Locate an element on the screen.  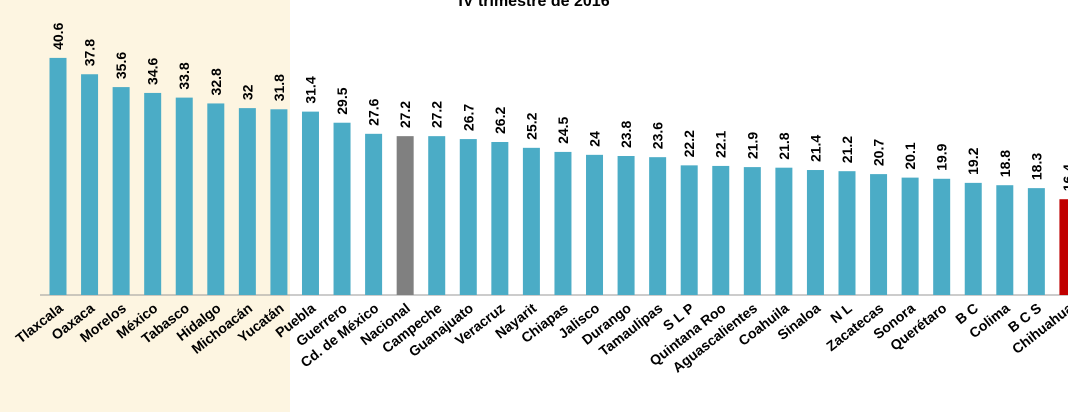
value-label: 31.8 is located at coordinates (279, 87).